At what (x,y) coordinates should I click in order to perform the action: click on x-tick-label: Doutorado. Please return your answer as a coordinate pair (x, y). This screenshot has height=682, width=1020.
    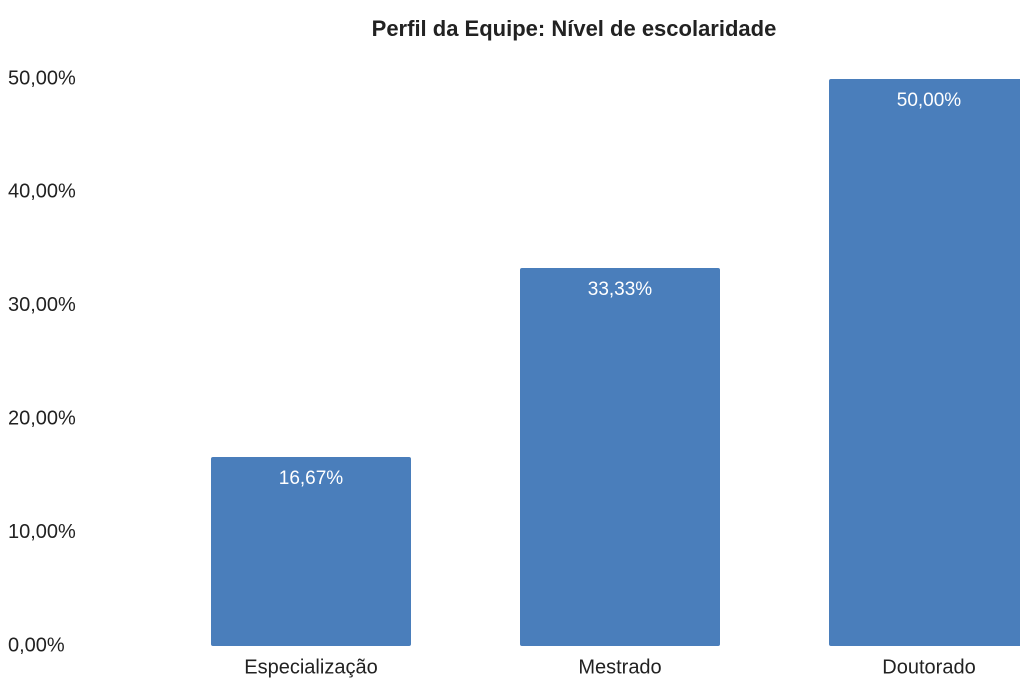
    Looking at the image, I should click on (928, 667).